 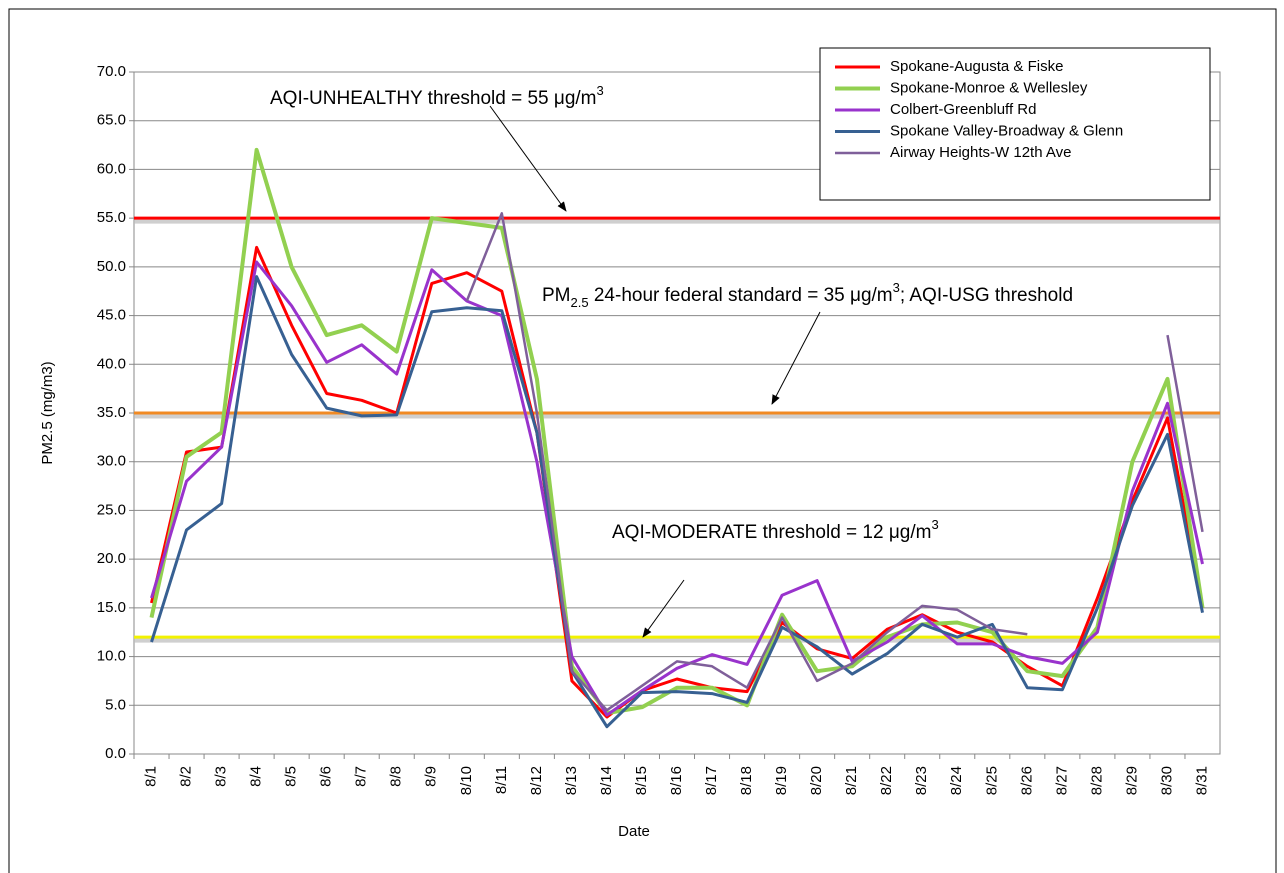 I want to click on x-tick-label: 8/19, so click(x=781, y=780).